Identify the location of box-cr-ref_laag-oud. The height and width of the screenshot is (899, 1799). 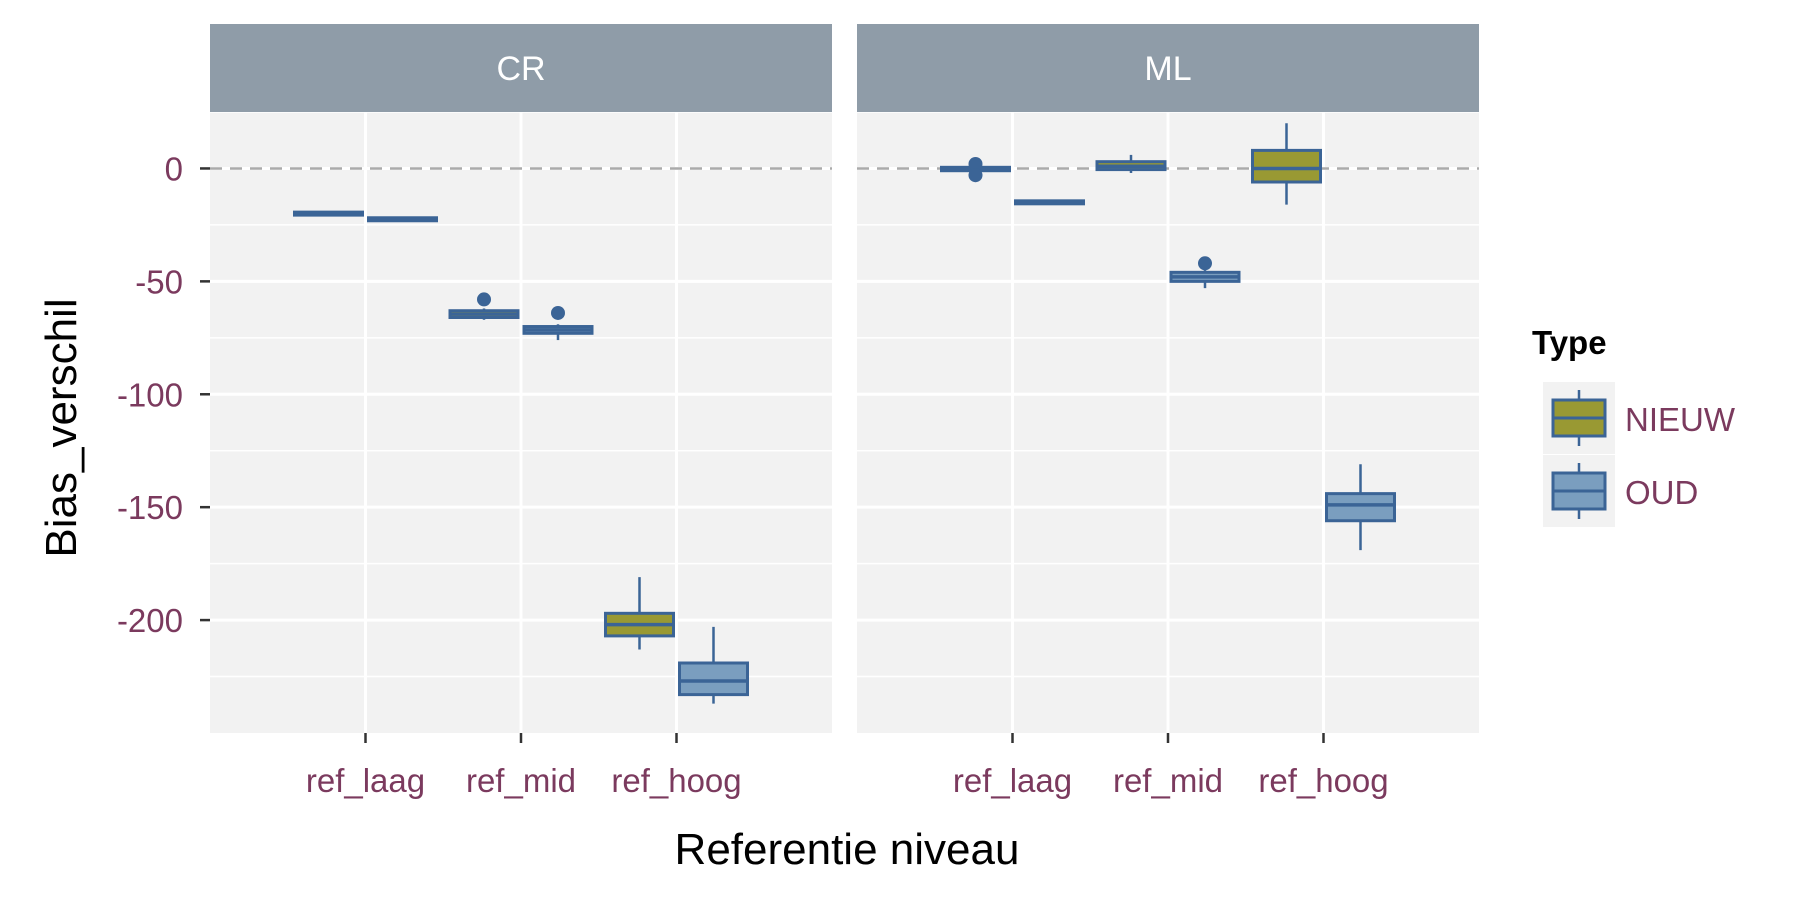
(402, 219).